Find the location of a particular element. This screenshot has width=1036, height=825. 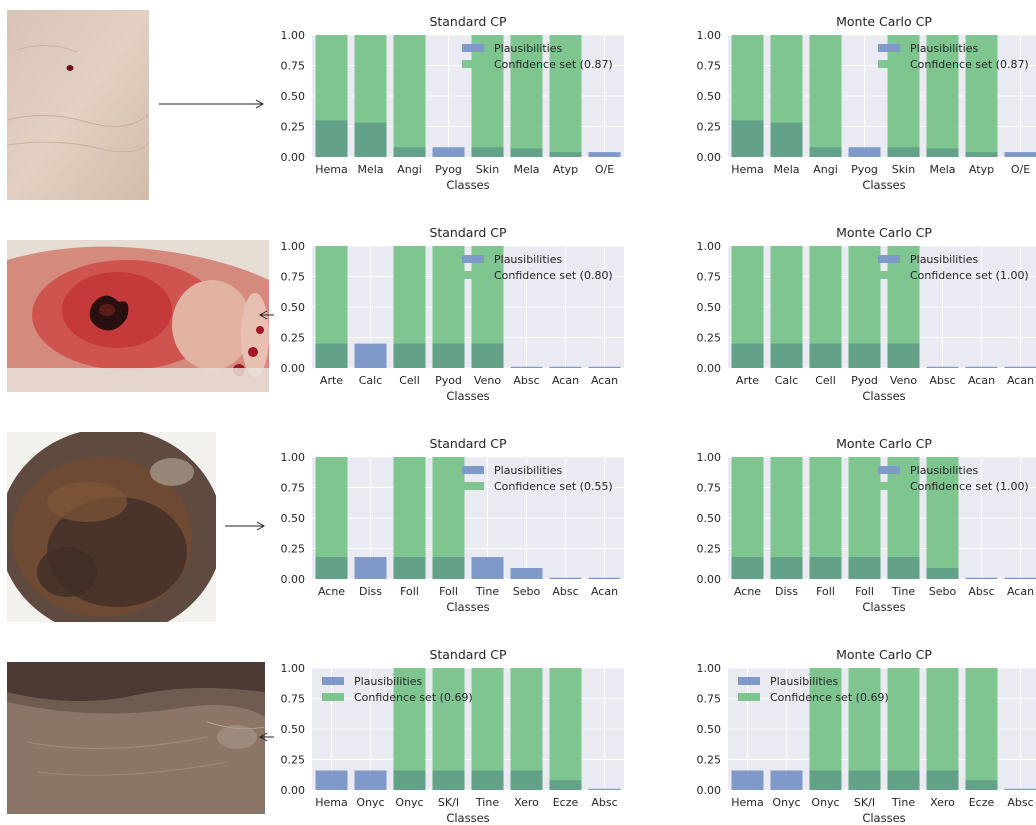

x-tick-label: Angi is located at coordinates (825, 169).